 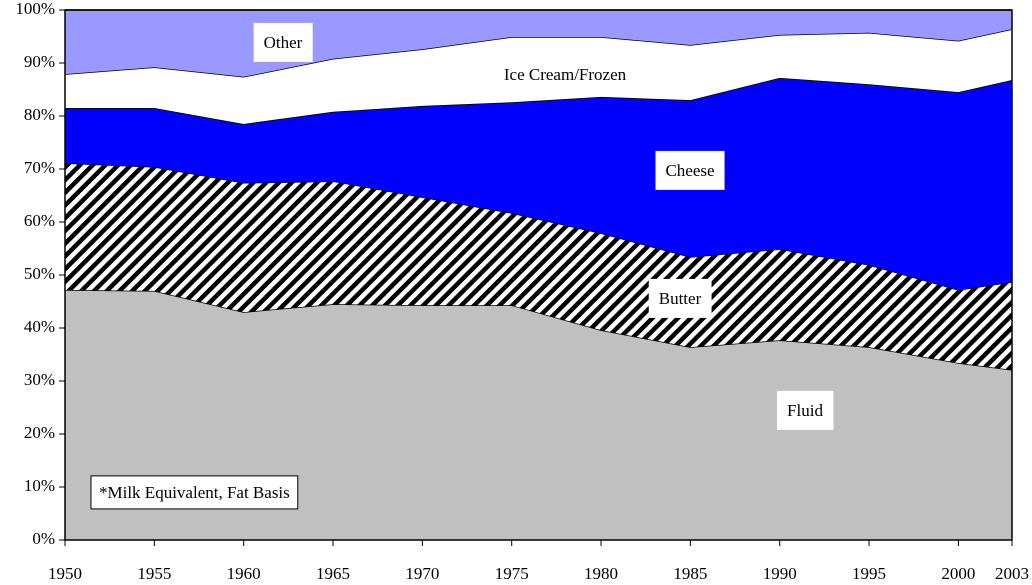 I want to click on x-tick-label: 1960, so click(x=244, y=573).